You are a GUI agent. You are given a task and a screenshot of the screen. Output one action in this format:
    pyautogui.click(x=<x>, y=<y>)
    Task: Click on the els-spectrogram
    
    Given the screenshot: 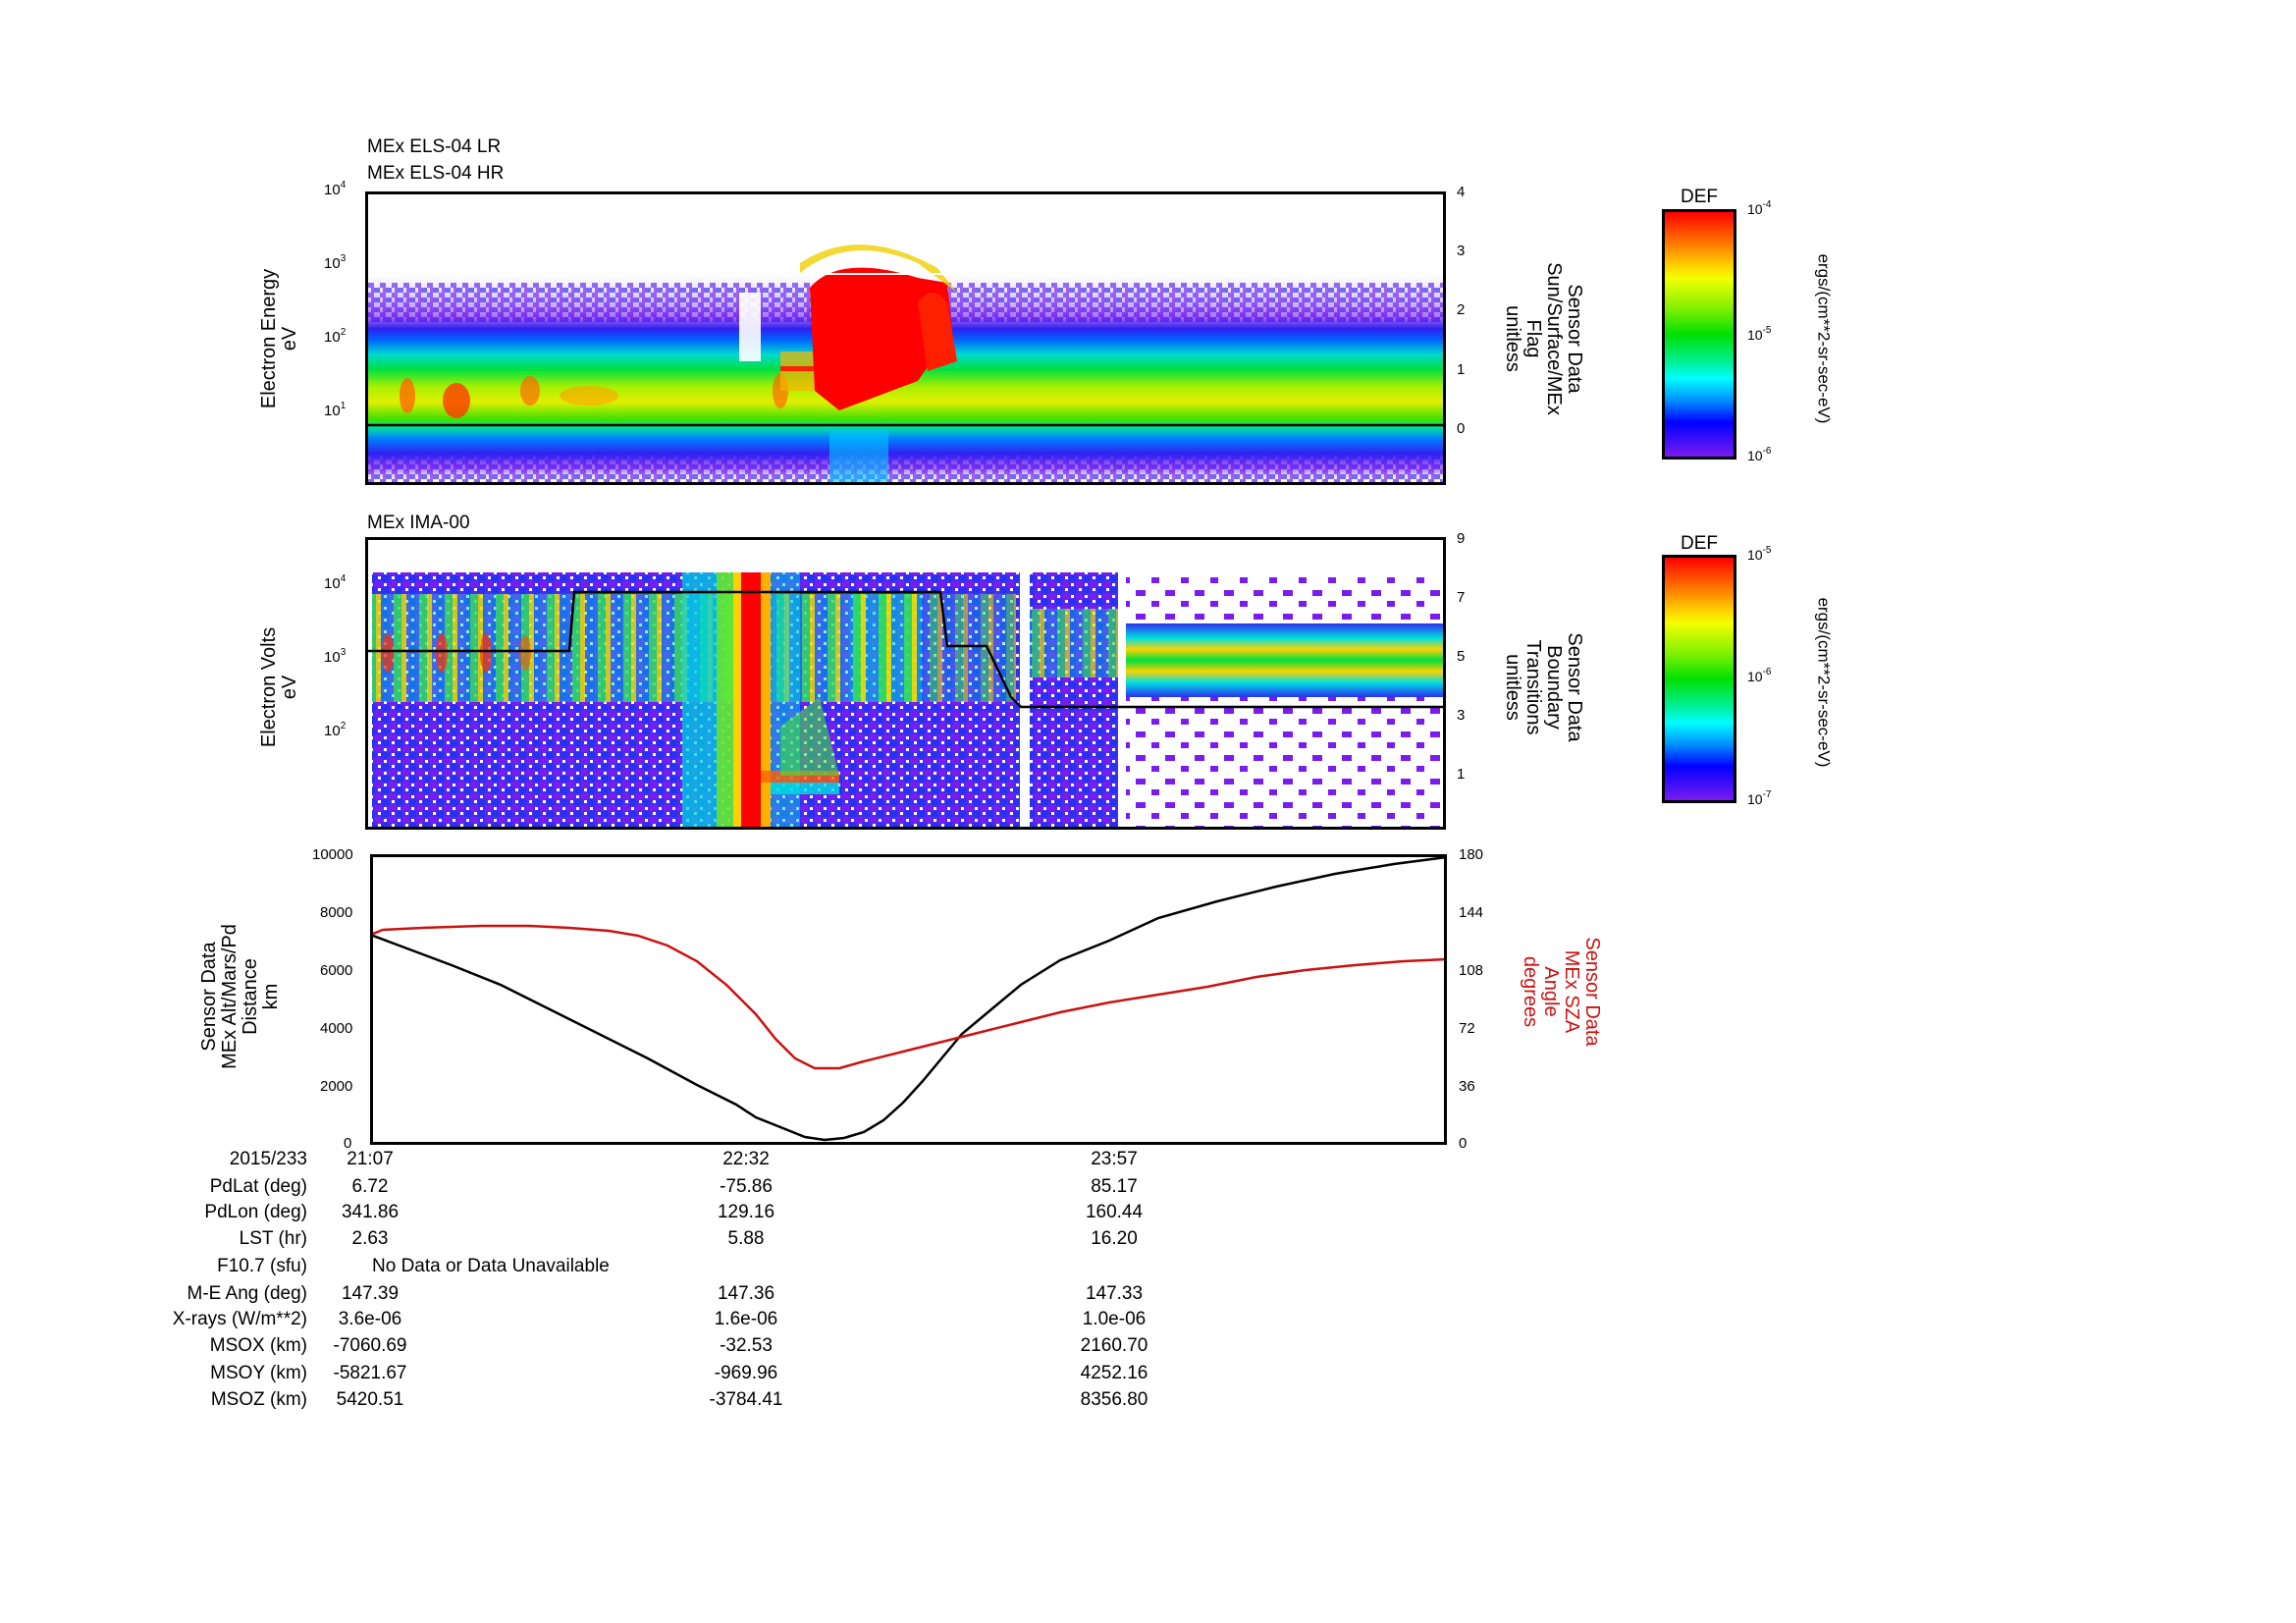 What is the action you would take?
    pyautogui.click(x=905, y=338)
    